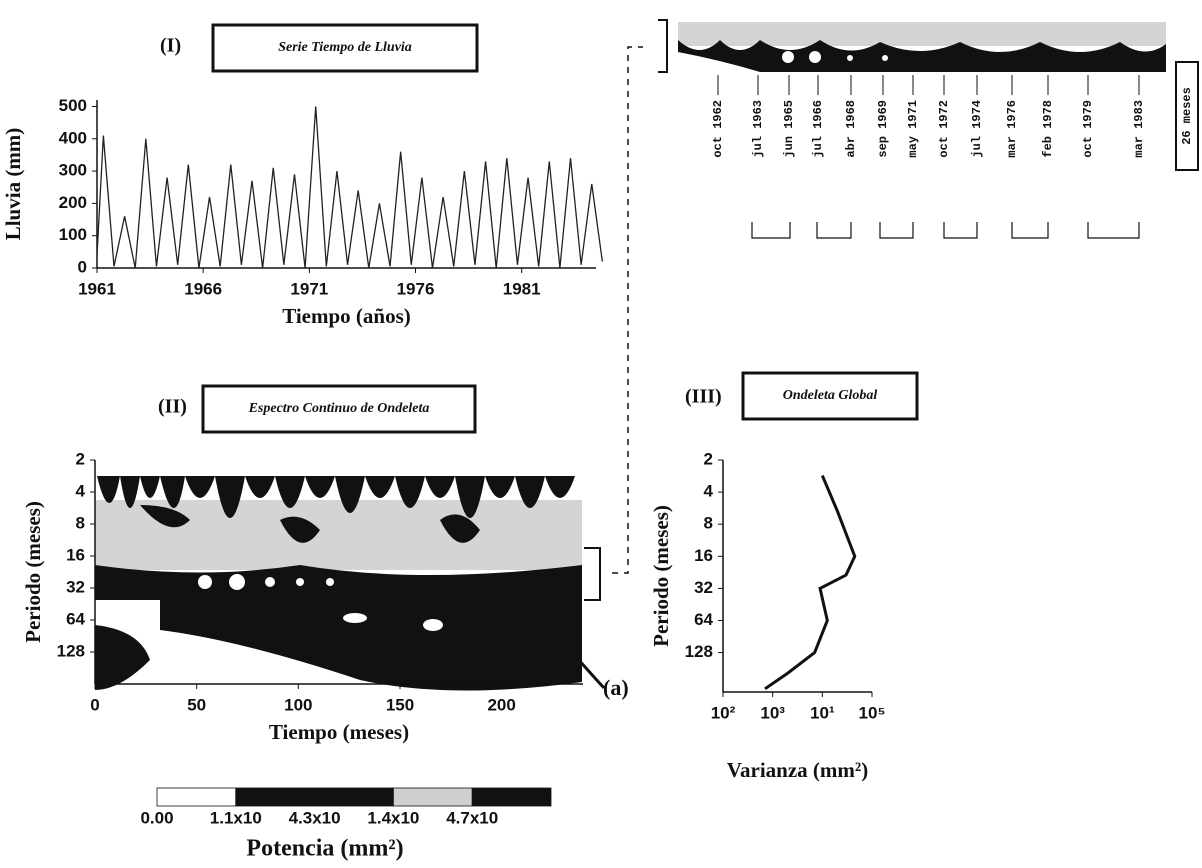 The width and height of the screenshot is (1202, 868). Describe the element at coordinates (156, 817) in the screenshot. I see `colorbar-tick-label: 0.00` at that location.